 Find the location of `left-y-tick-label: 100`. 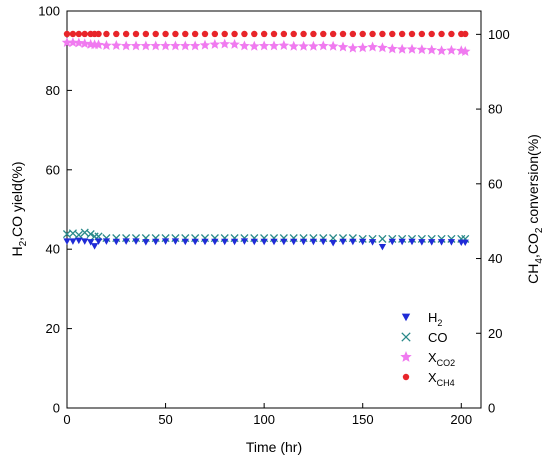

left-y-tick-label: 100 is located at coordinates (49, 11).